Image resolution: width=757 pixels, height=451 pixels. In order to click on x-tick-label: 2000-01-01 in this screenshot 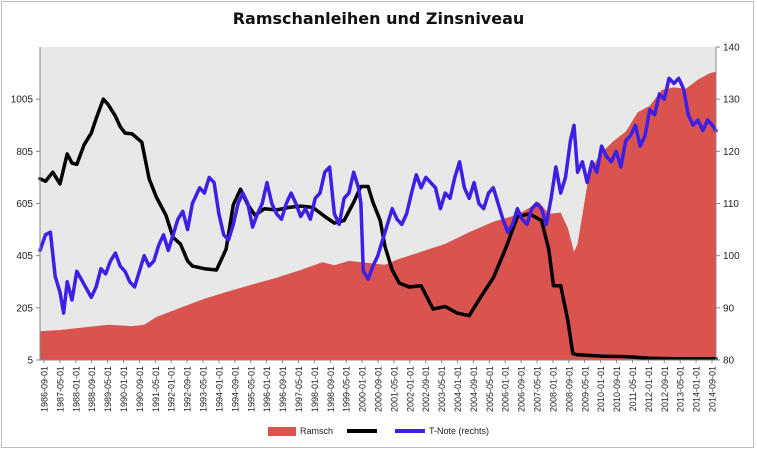, I will do `click(363, 389)`.